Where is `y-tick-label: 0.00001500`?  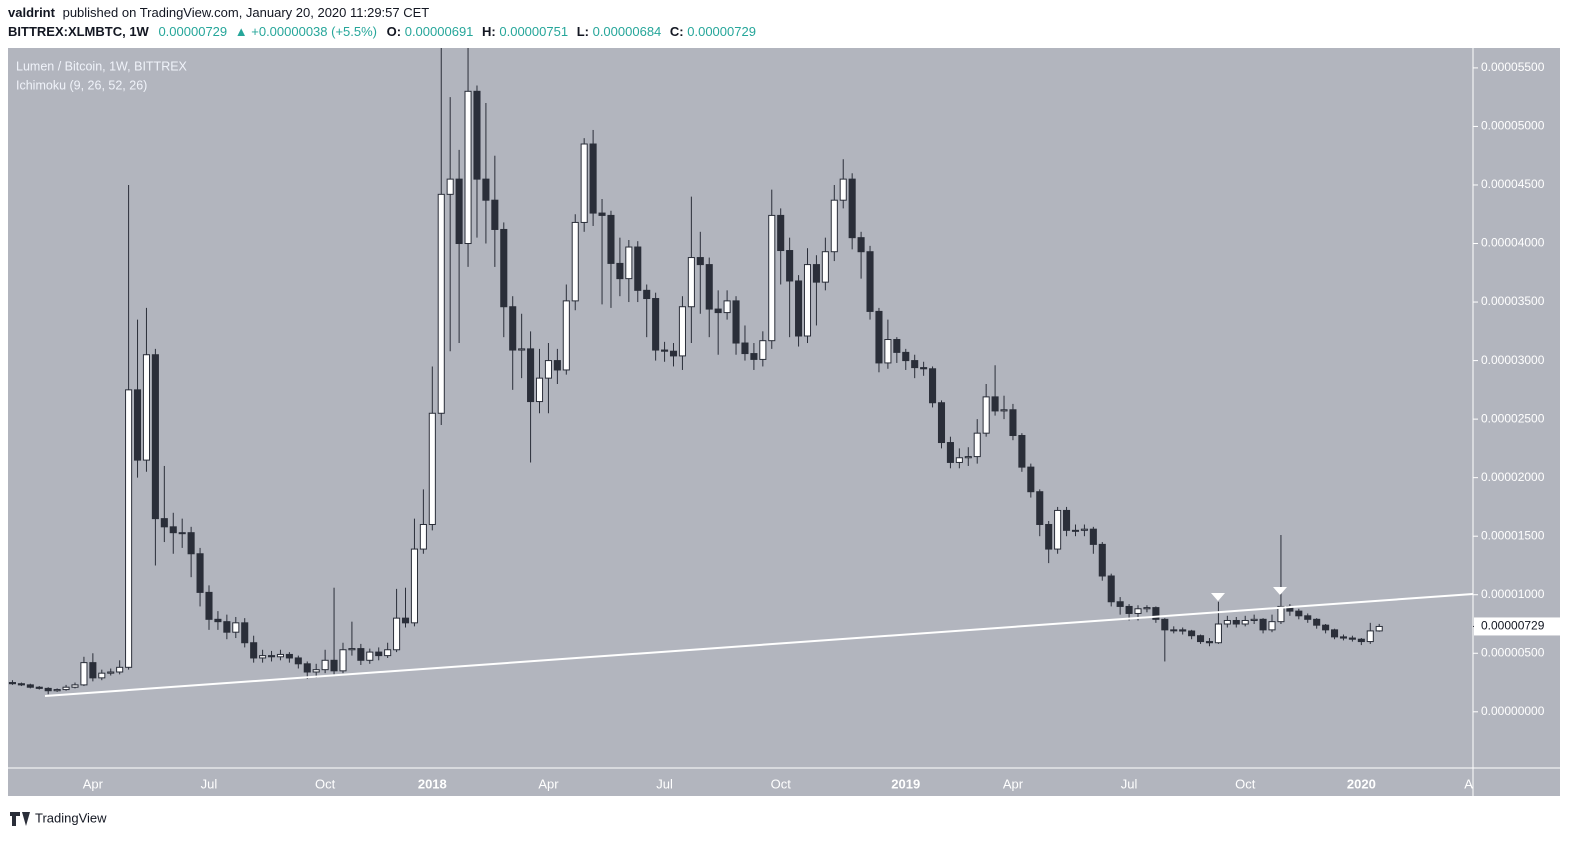 y-tick-label: 0.00001500 is located at coordinates (1513, 535).